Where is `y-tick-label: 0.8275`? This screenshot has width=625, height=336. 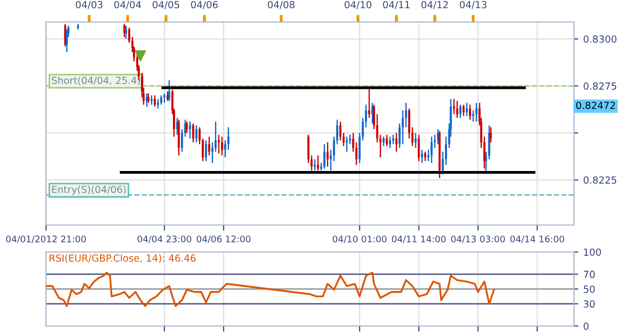
y-tick-label: 0.8275 is located at coordinates (600, 86).